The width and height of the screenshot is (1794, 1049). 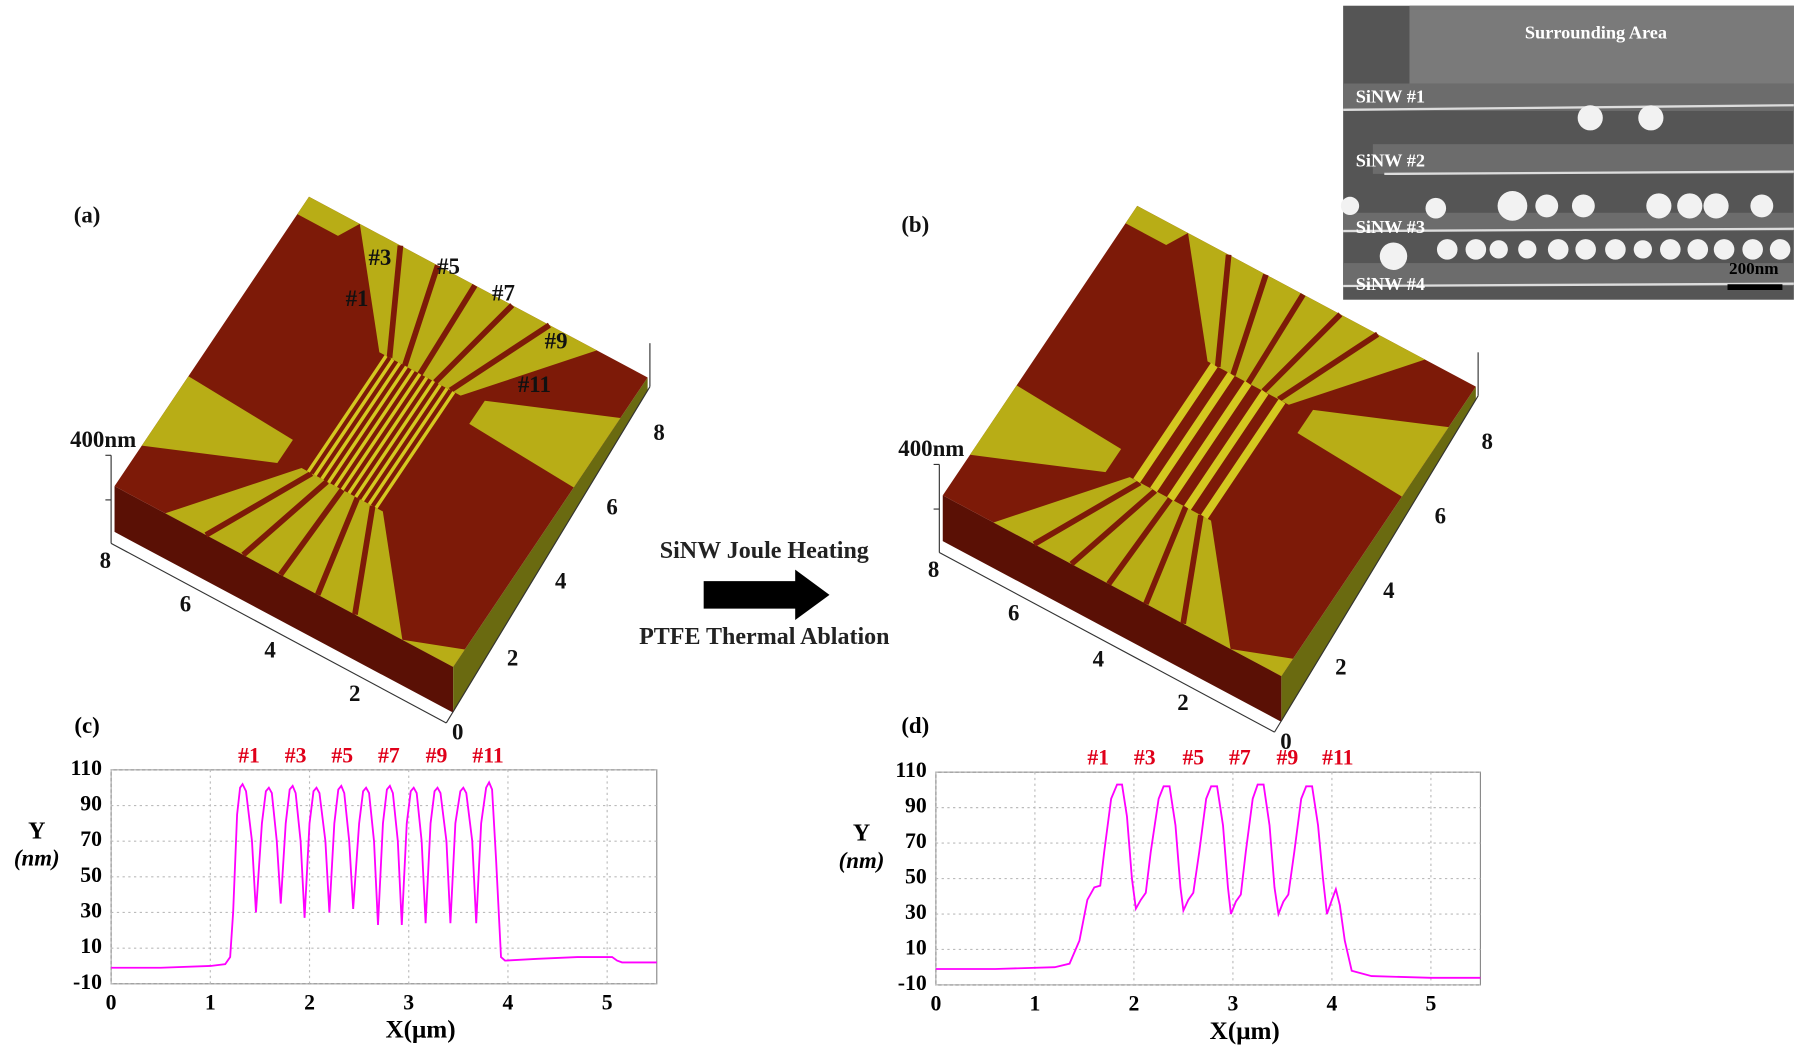 I want to click on panel-label: (b), so click(x=915, y=224).